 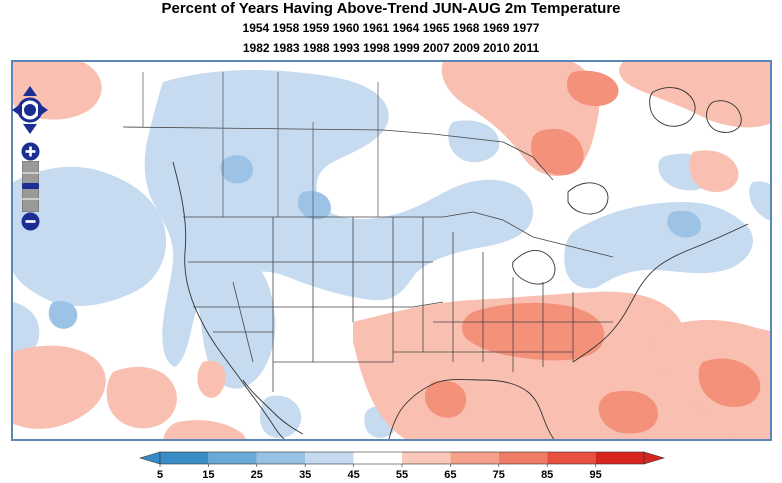 What do you see at coordinates (160, 475) in the screenshot?
I see `colorbar-tick-label: 5` at bounding box center [160, 475].